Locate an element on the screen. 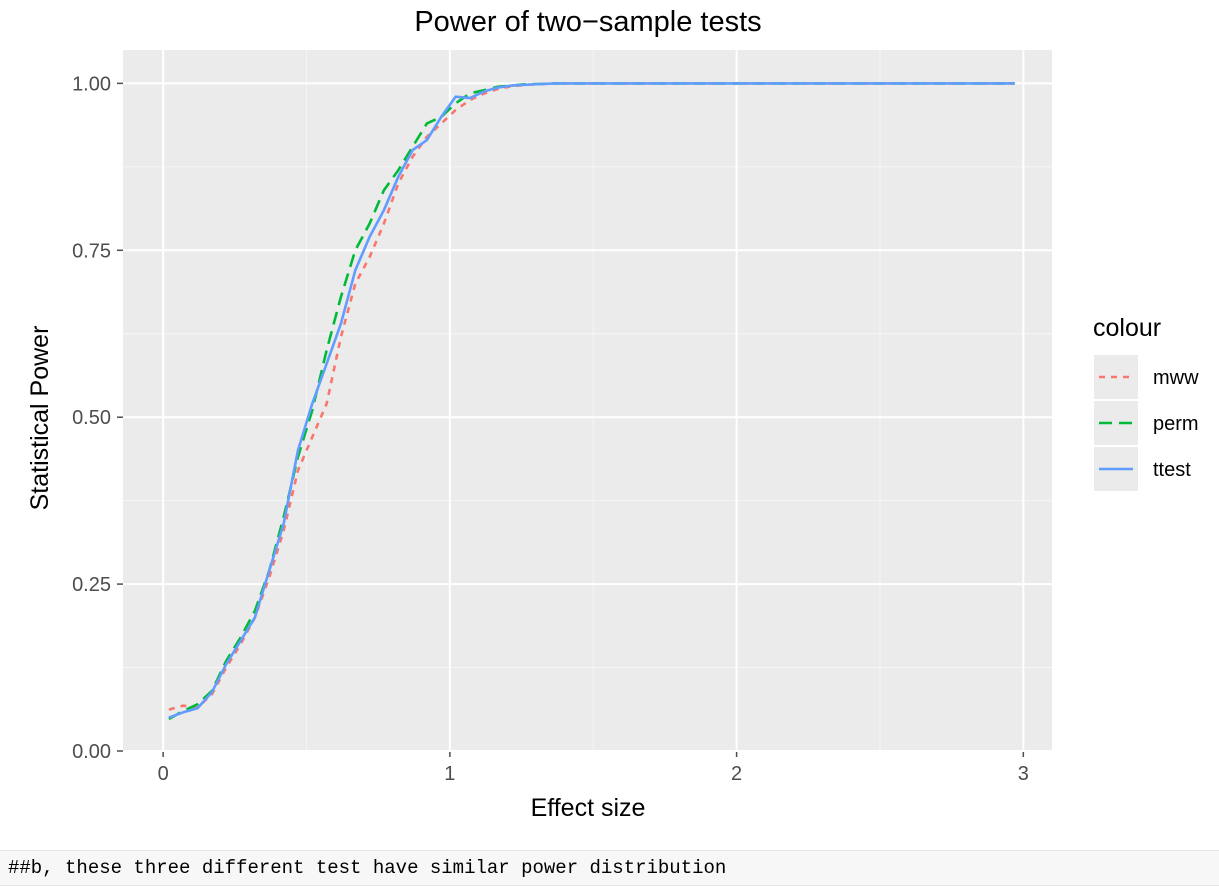 The width and height of the screenshot is (1219, 896). x-tick-label: 2 is located at coordinates (736, 774).